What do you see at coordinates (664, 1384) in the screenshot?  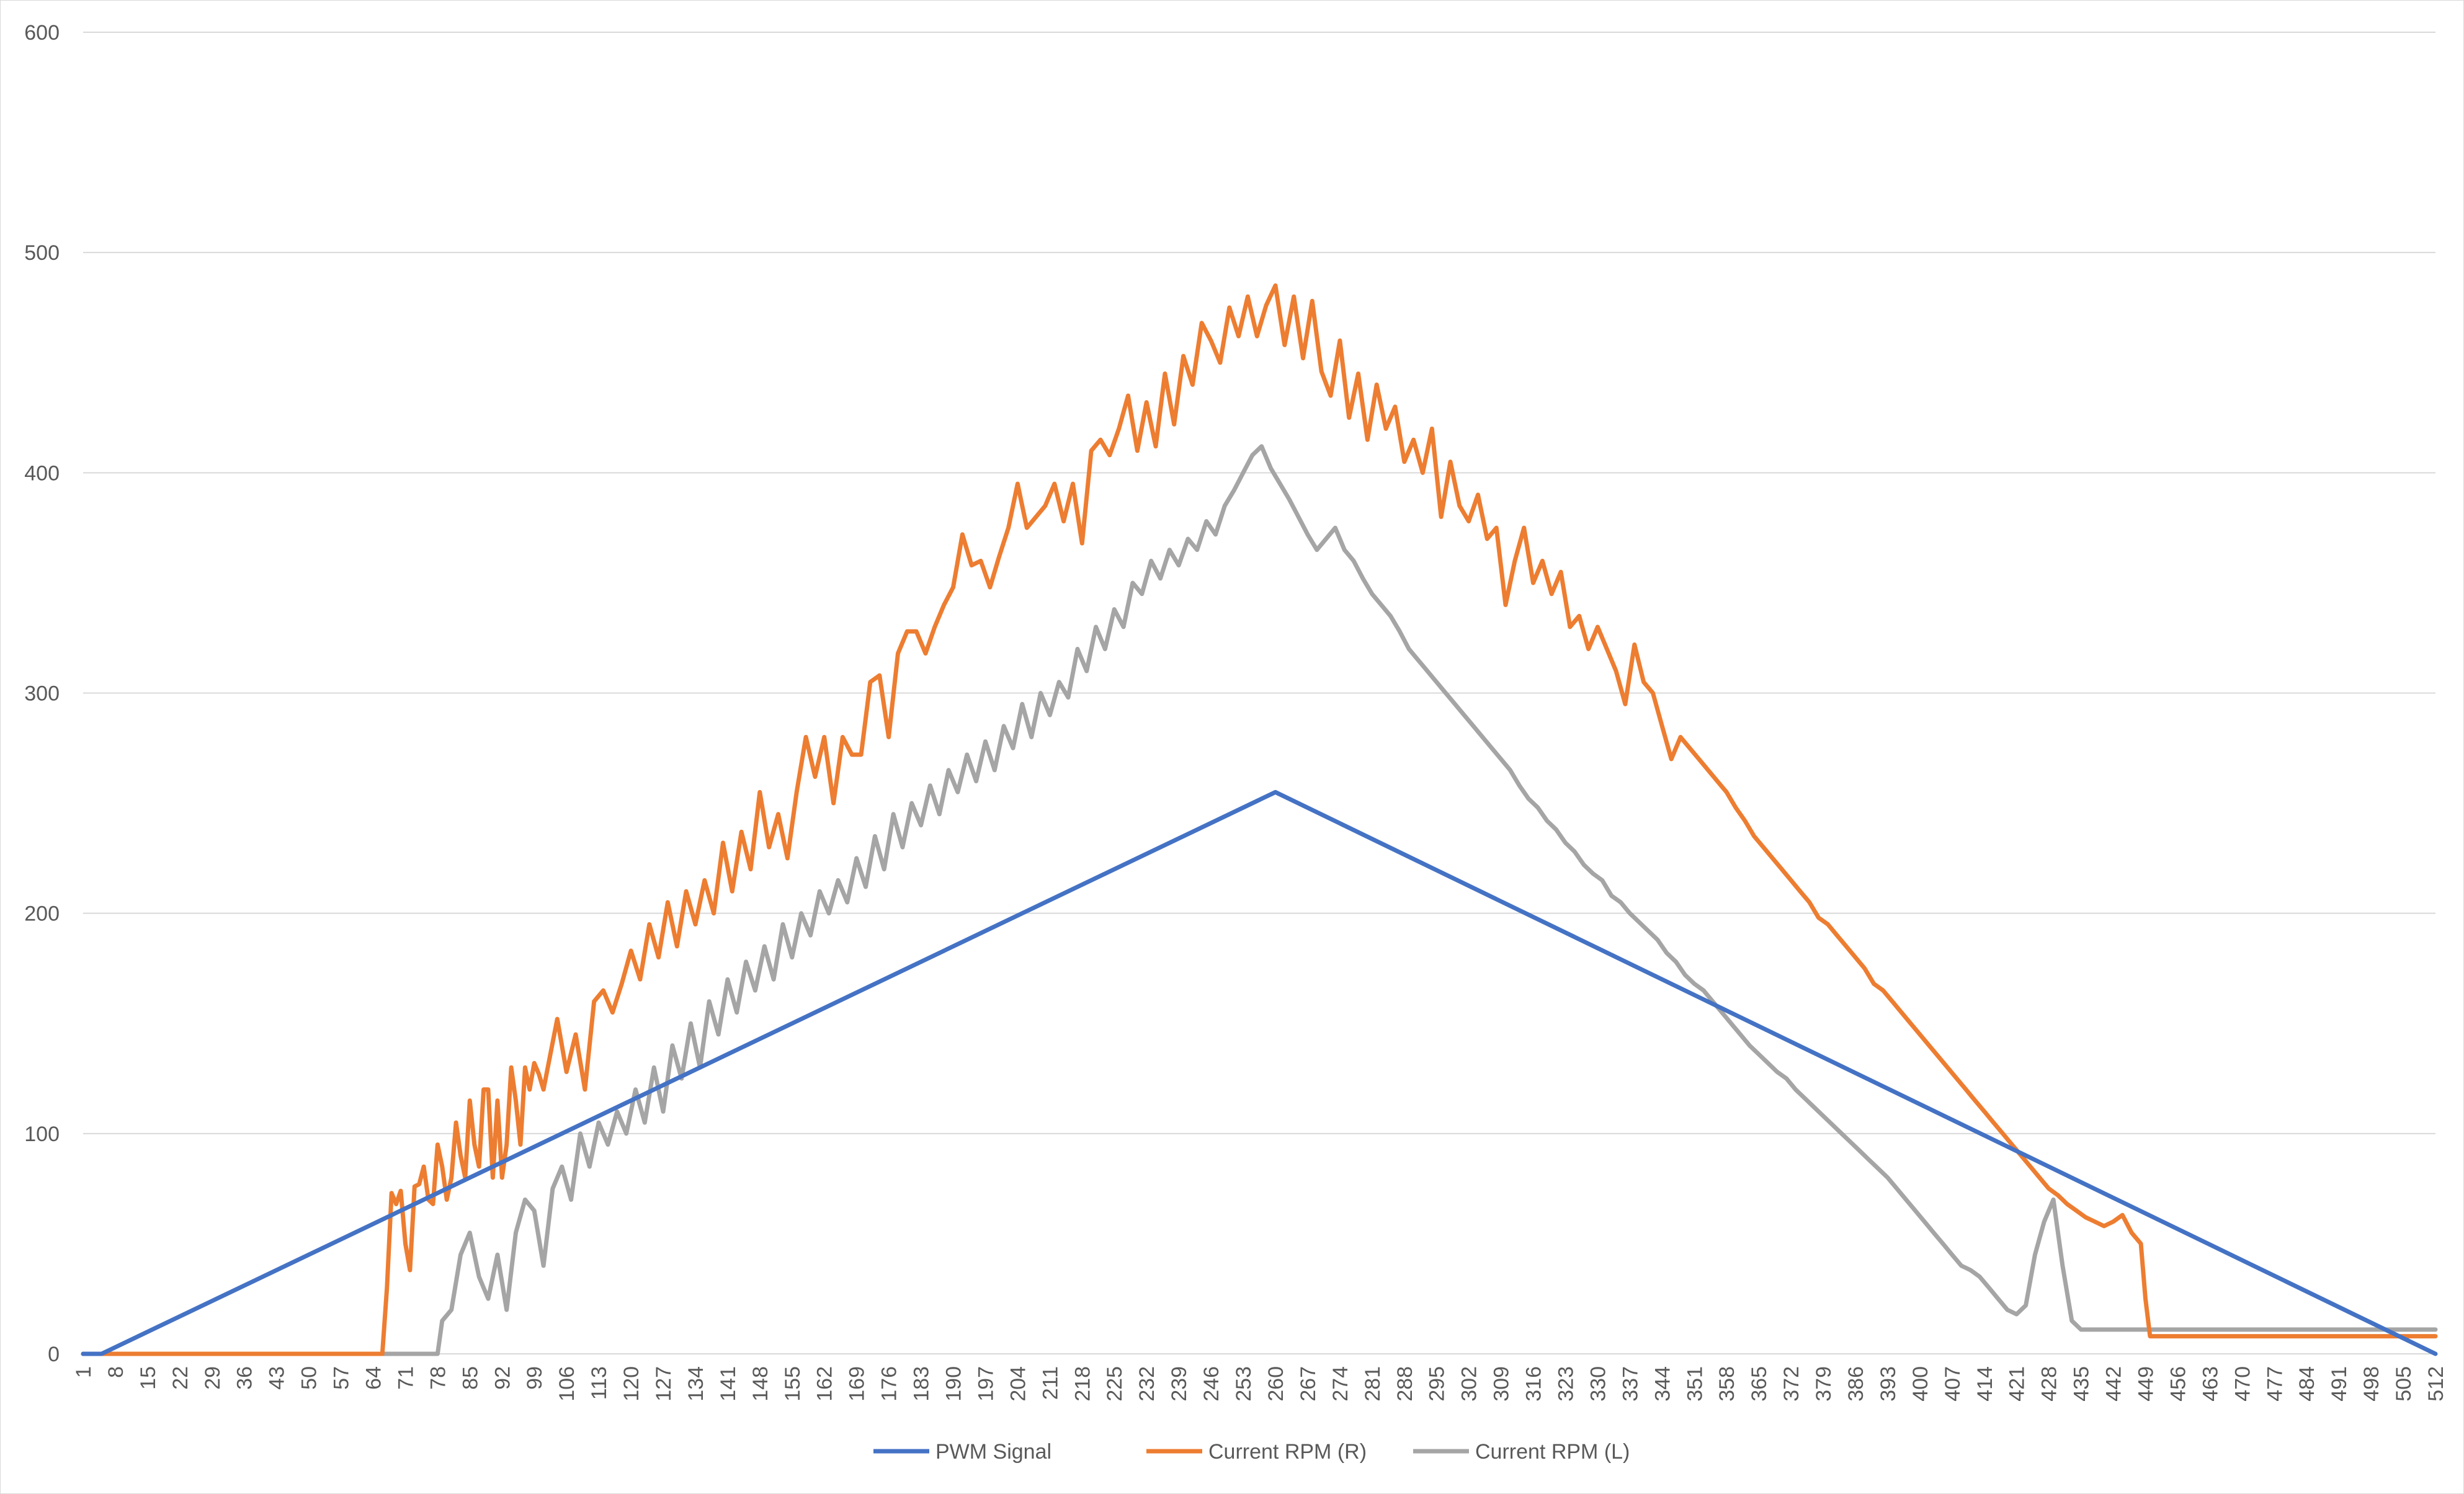 I see `x-tick-label: 127` at bounding box center [664, 1384].